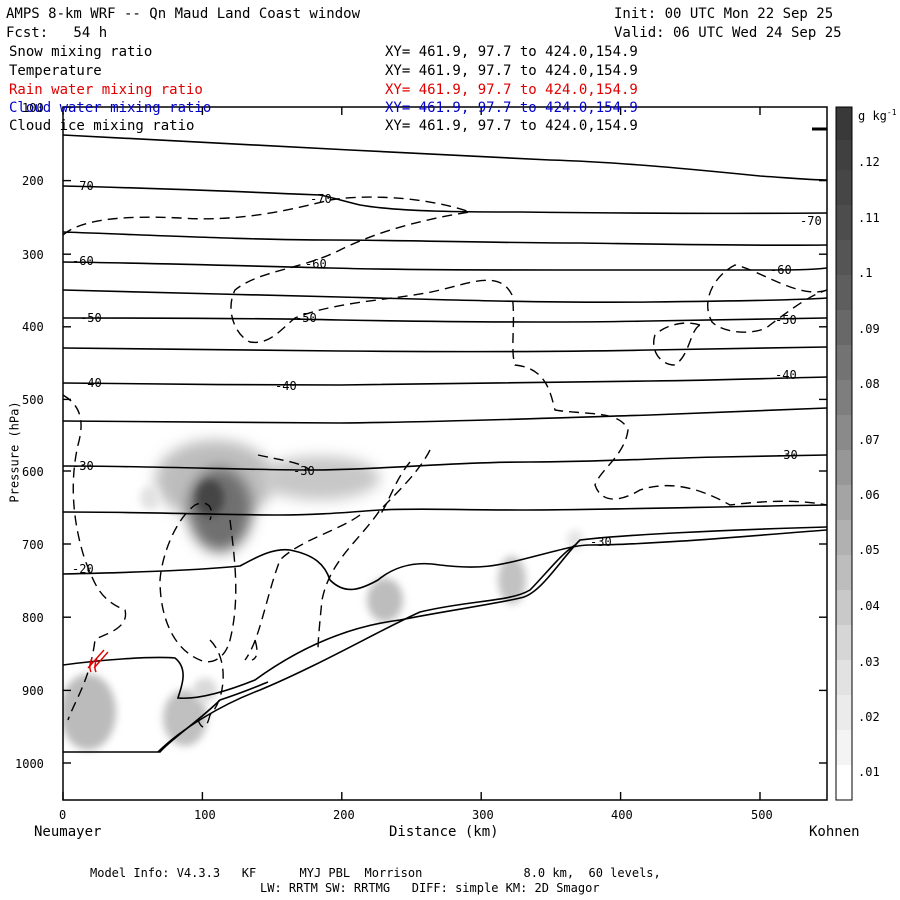 Image resolution: width=900 pixels, height=900 pixels. I want to click on colorbar-label: .02, so click(869, 717).